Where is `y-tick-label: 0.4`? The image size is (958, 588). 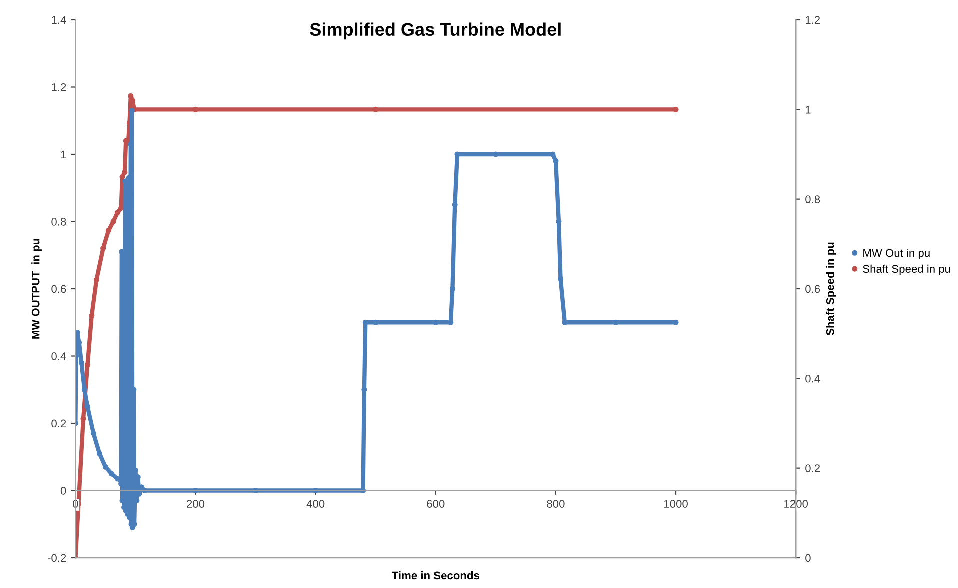
y-tick-label: 0.4 is located at coordinates (59, 356).